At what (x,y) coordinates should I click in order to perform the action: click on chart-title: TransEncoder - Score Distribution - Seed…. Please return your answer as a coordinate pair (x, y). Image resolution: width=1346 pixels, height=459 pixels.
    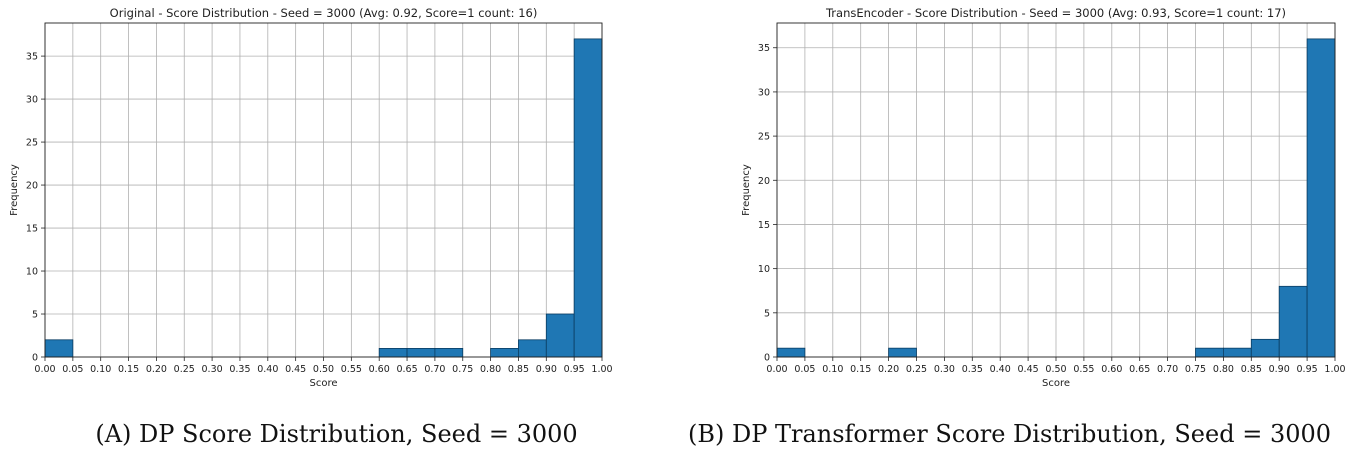
    Looking at the image, I should click on (1055, 13).